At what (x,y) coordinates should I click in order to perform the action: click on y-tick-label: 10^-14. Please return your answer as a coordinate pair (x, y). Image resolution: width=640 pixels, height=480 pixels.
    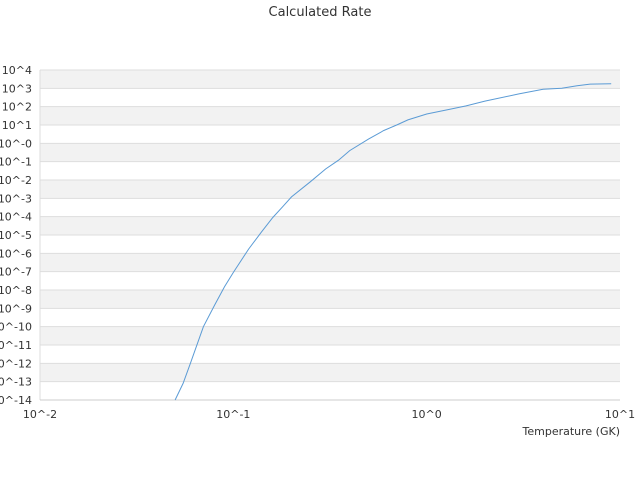
    Looking at the image, I should click on (16, 400).